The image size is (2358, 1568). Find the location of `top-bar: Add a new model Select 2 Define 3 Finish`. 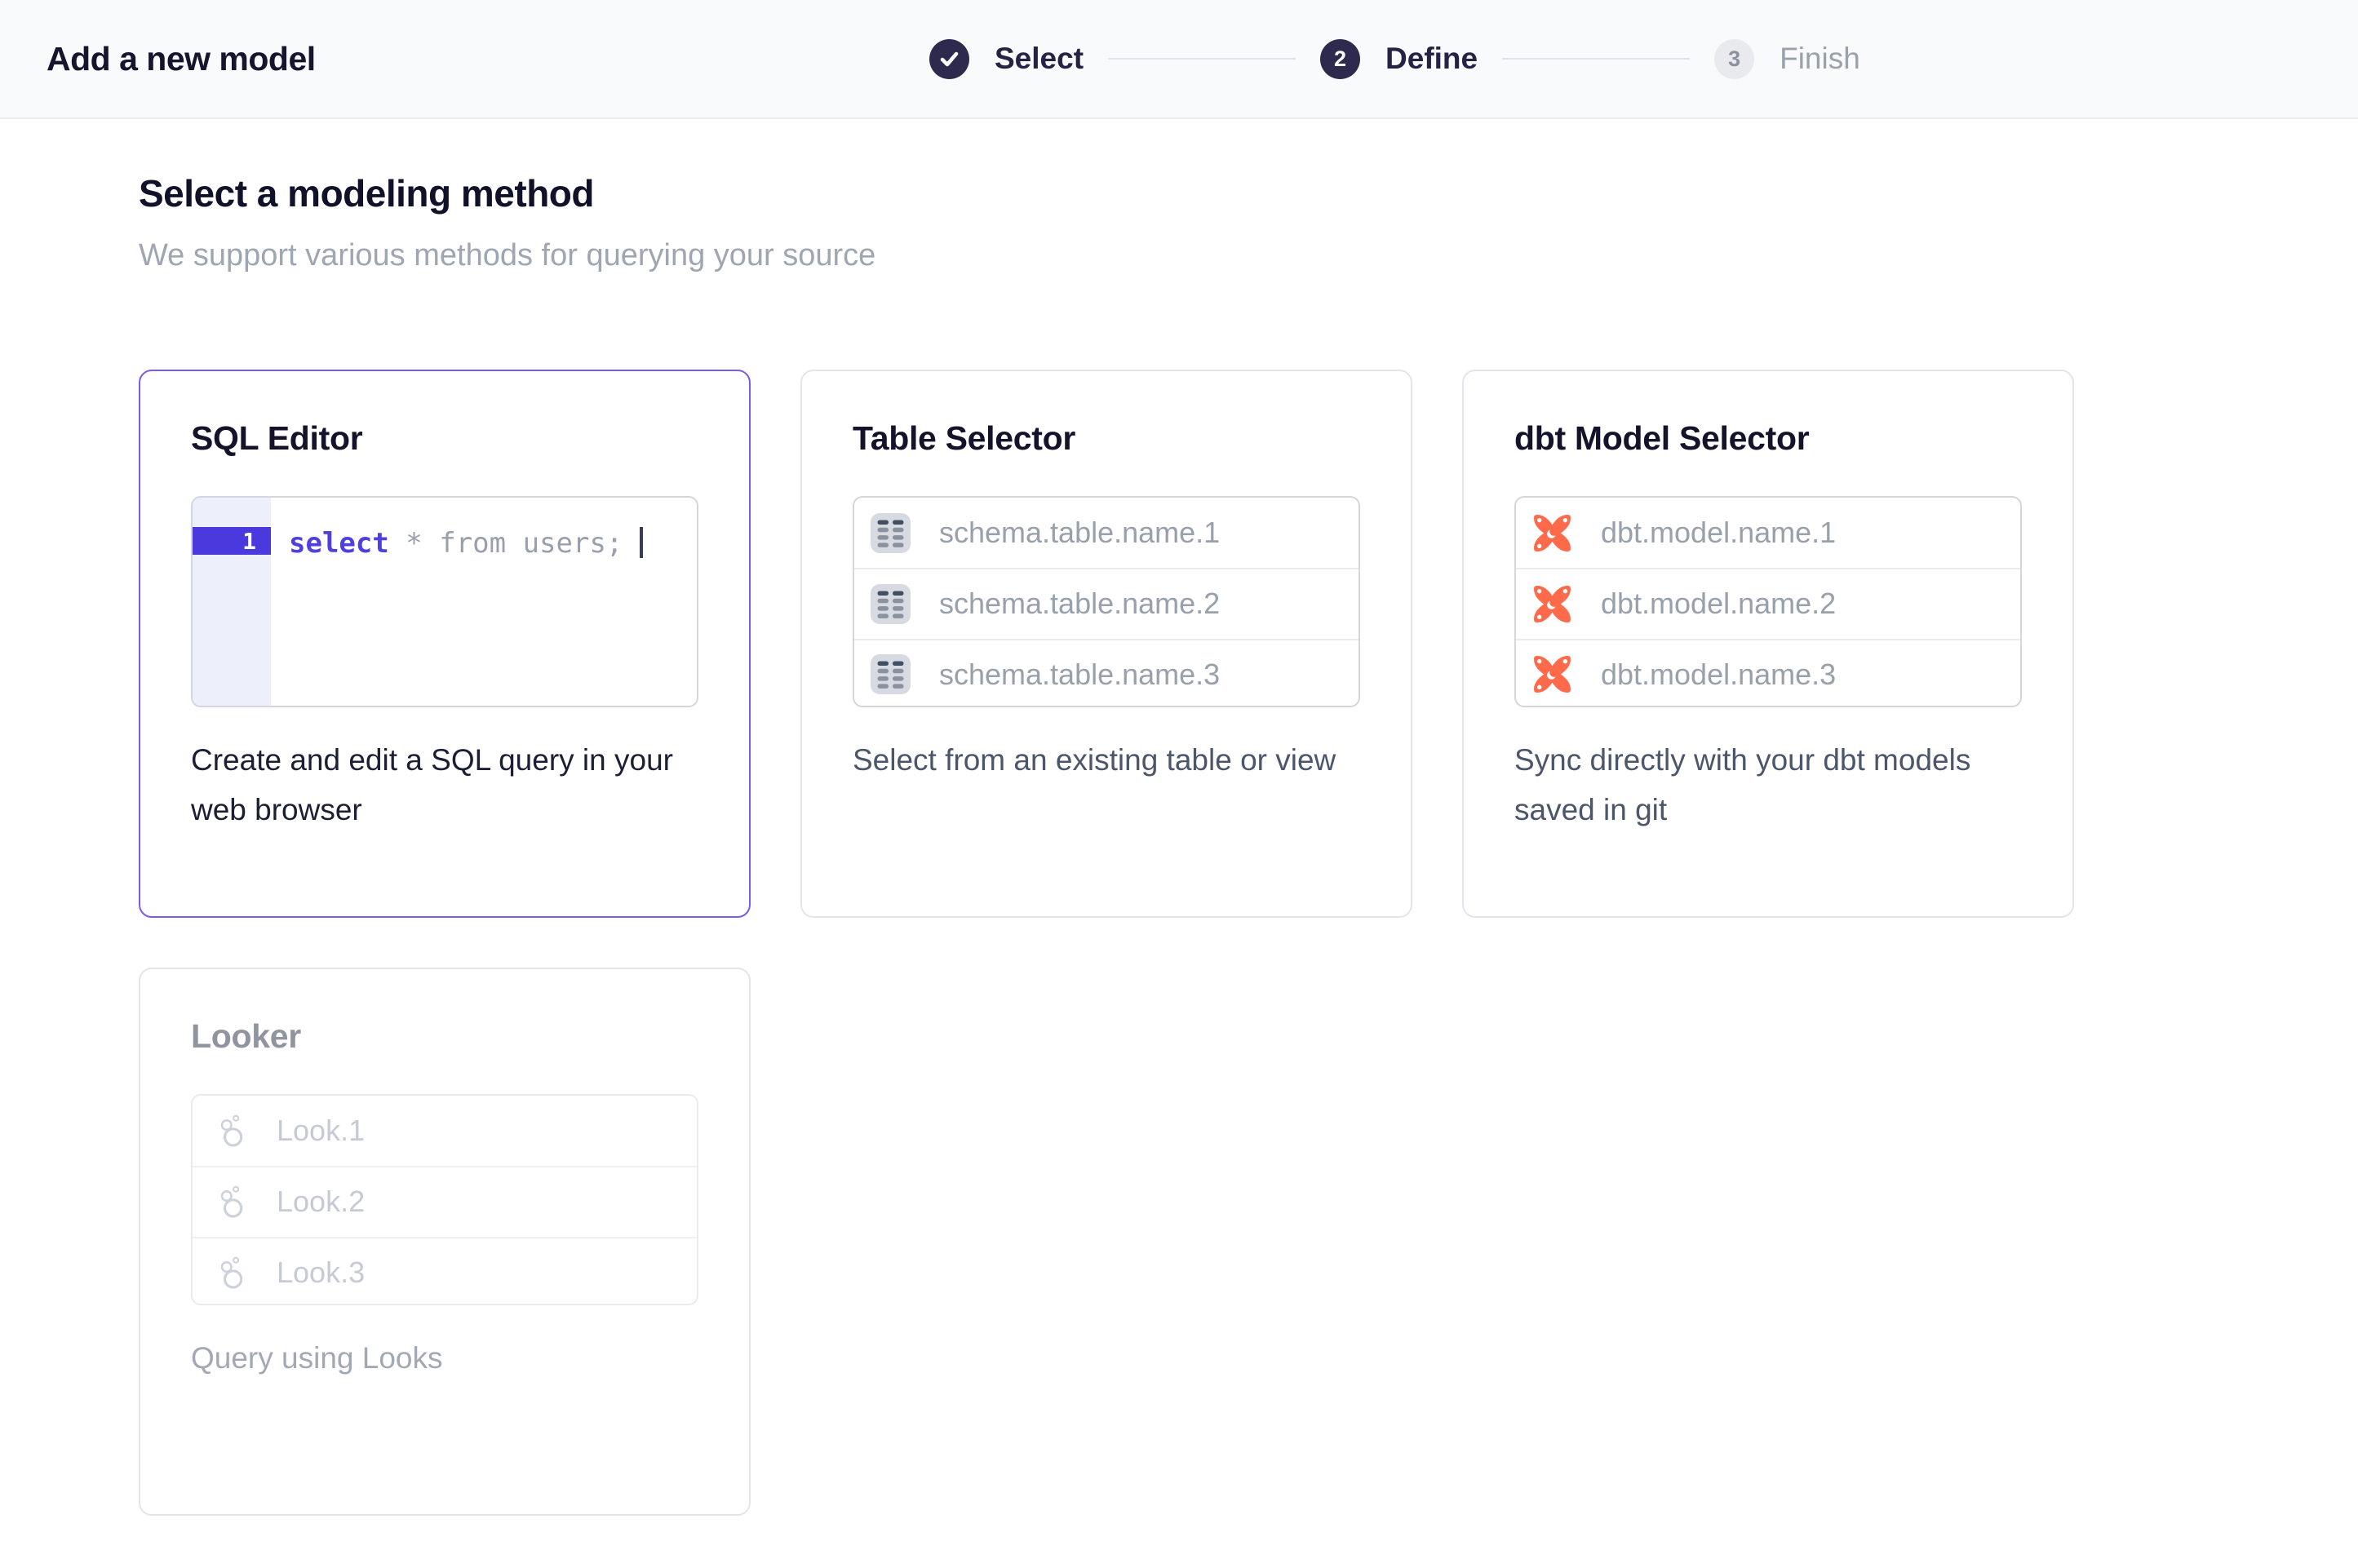

top-bar: Add a new model Select 2 Define 3 Finish is located at coordinates (1179, 59).